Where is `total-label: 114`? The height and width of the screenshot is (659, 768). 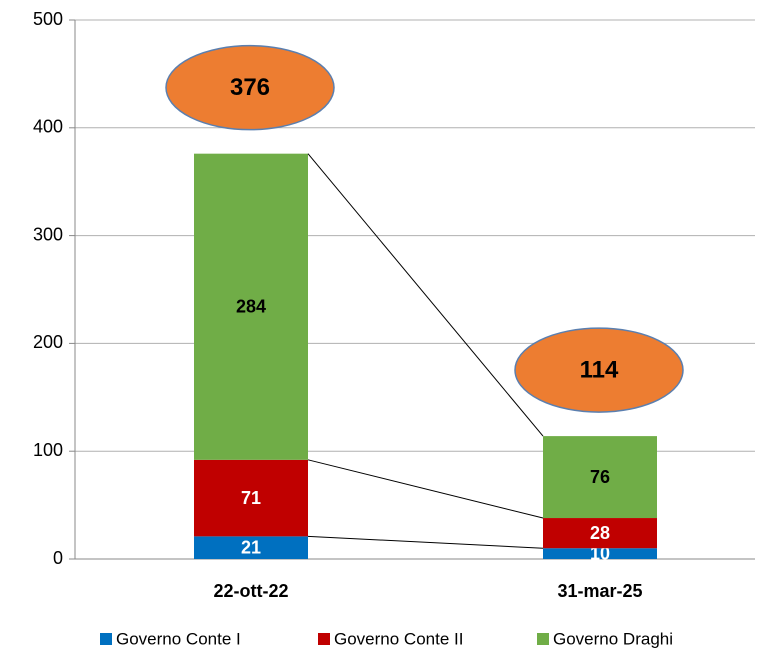 total-label: 114 is located at coordinates (599, 369).